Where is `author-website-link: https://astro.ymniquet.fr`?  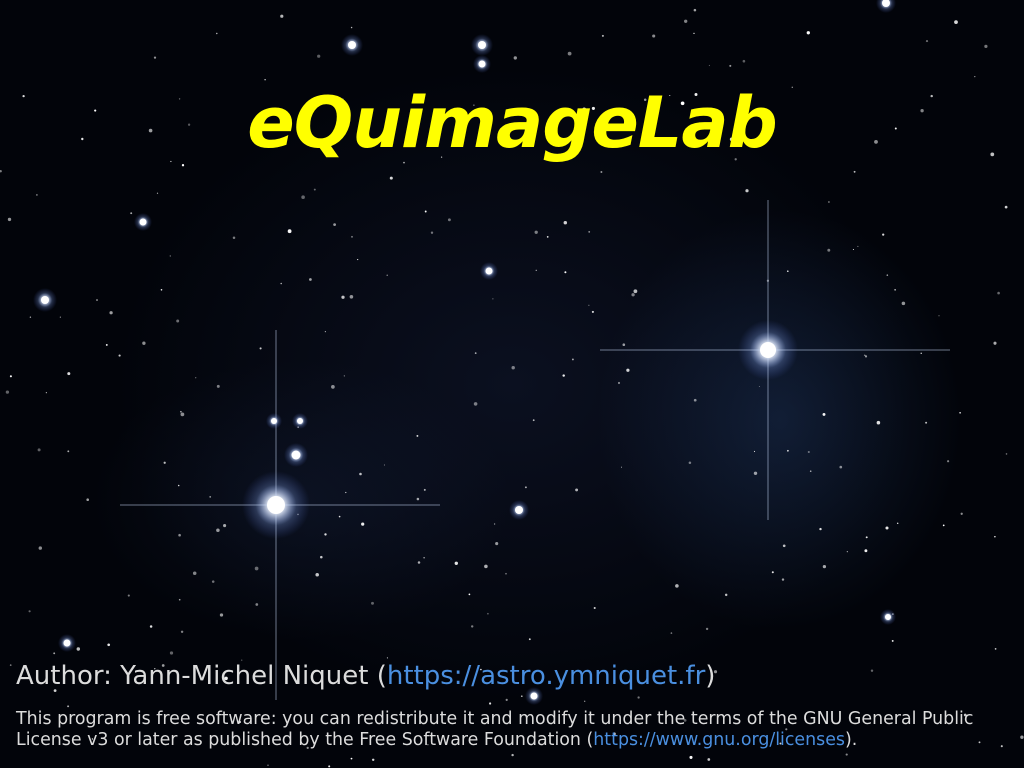 author-website-link: https://astro.ymniquet.fr is located at coordinates (546, 676).